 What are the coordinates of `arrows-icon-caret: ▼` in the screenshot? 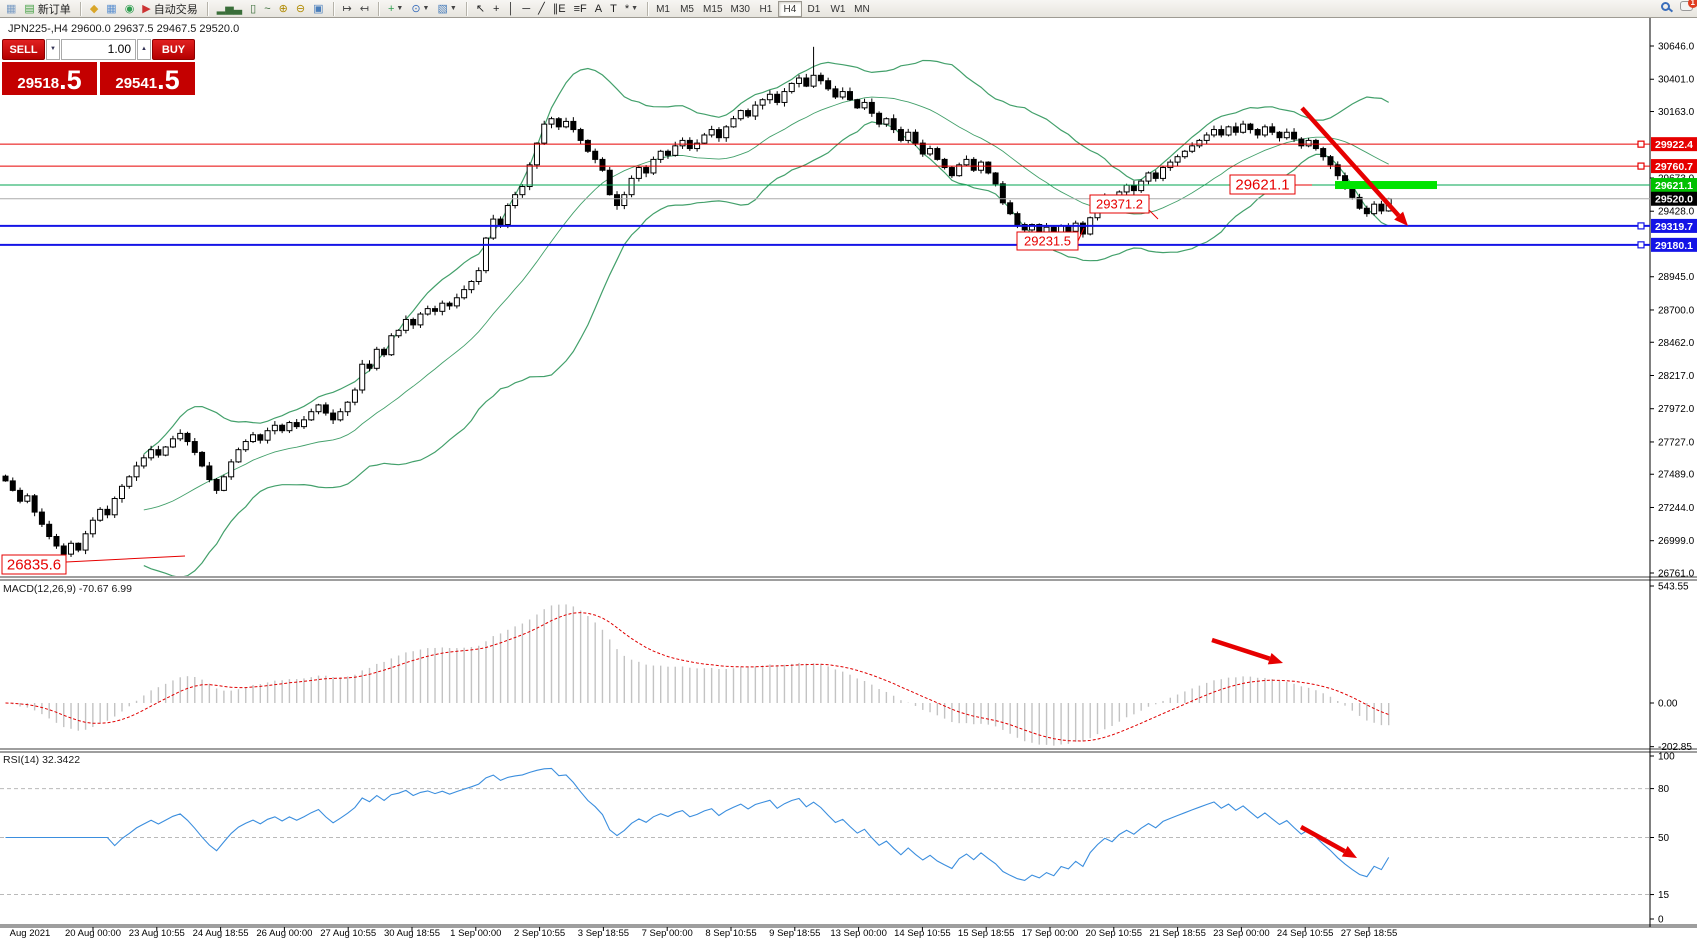 It's located at (635, 8).